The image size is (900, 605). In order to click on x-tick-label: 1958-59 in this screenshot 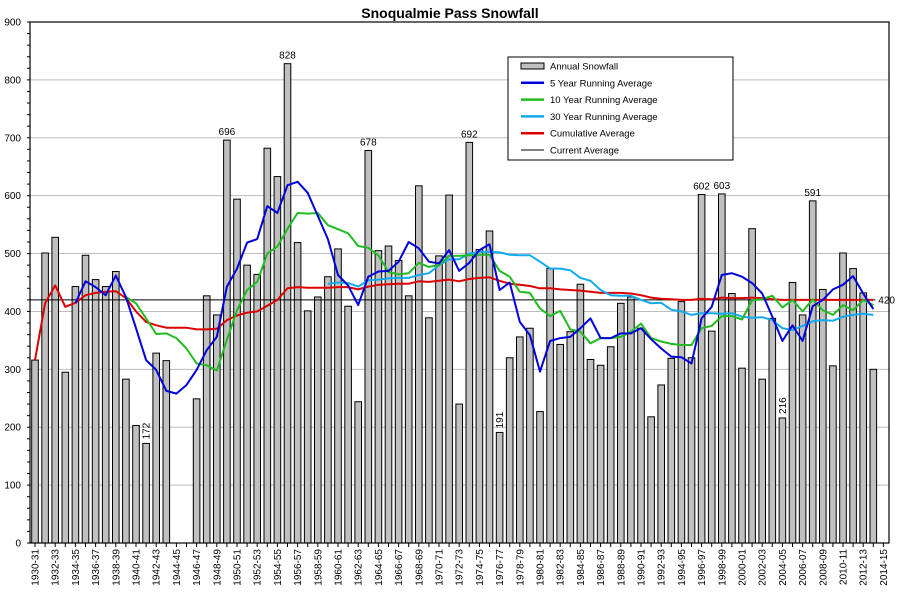, I will do `click(318, 567)`.